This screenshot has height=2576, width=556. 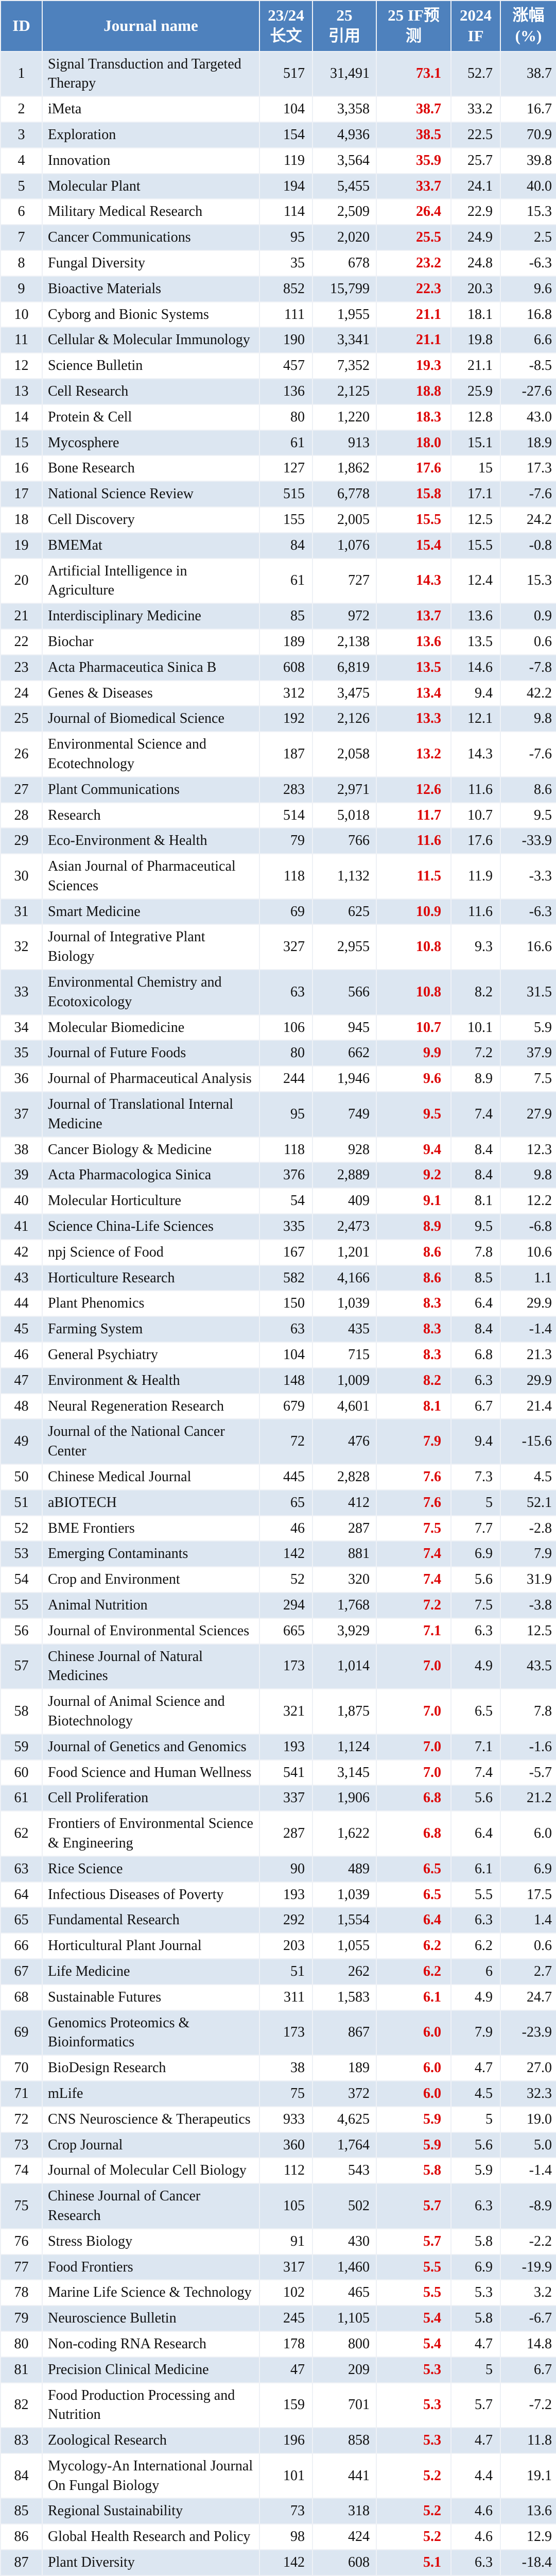 I want to click on longform-count-23-24: 155, so click(x=286, y=519).